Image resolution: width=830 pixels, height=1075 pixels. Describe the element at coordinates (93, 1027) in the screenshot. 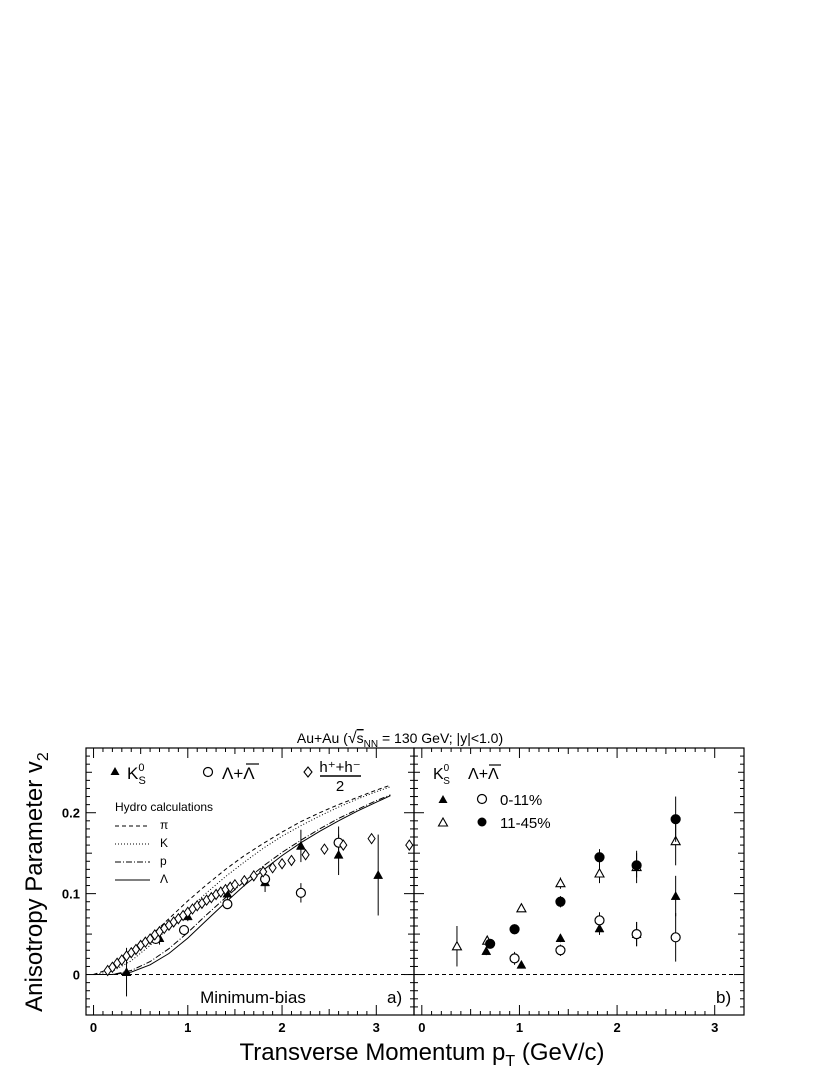

I see `panel-a-x-tick-label: 0` at that location.